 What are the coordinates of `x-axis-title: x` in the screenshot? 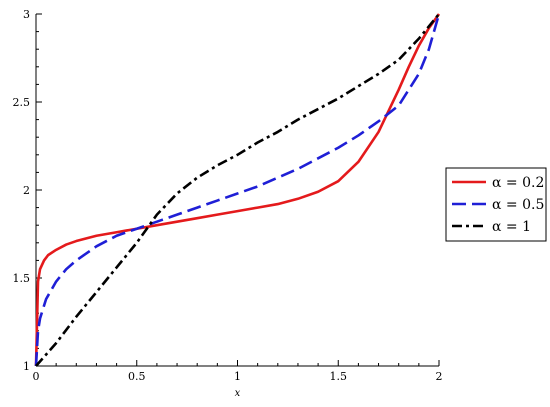 It's located at (238, 393).